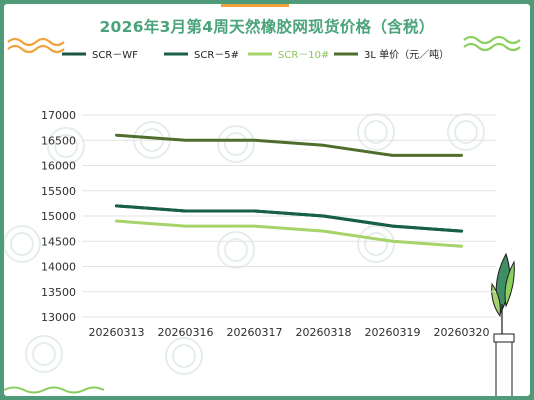 This screenshot has width=534, height=400. What do you see at coordinates (58, 292) in the screenshot?
I see `y-tick-label: 13500` at bounding box center [58, 292].